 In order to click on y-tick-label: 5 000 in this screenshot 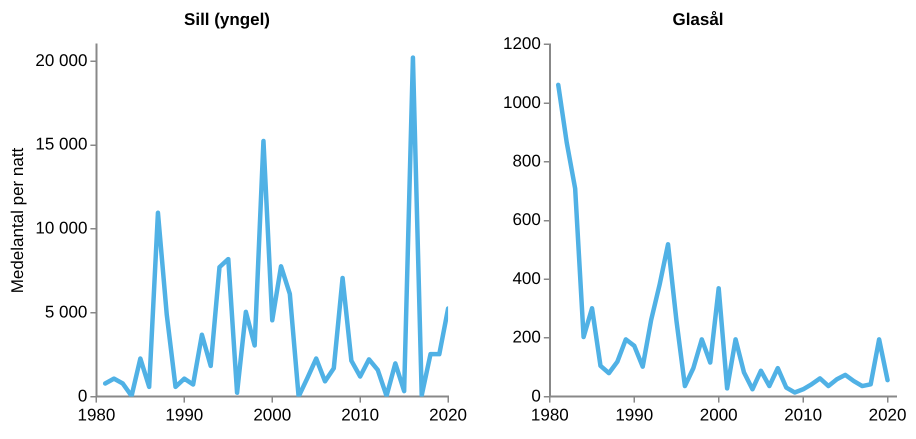, I will do `click(66, 312)`.